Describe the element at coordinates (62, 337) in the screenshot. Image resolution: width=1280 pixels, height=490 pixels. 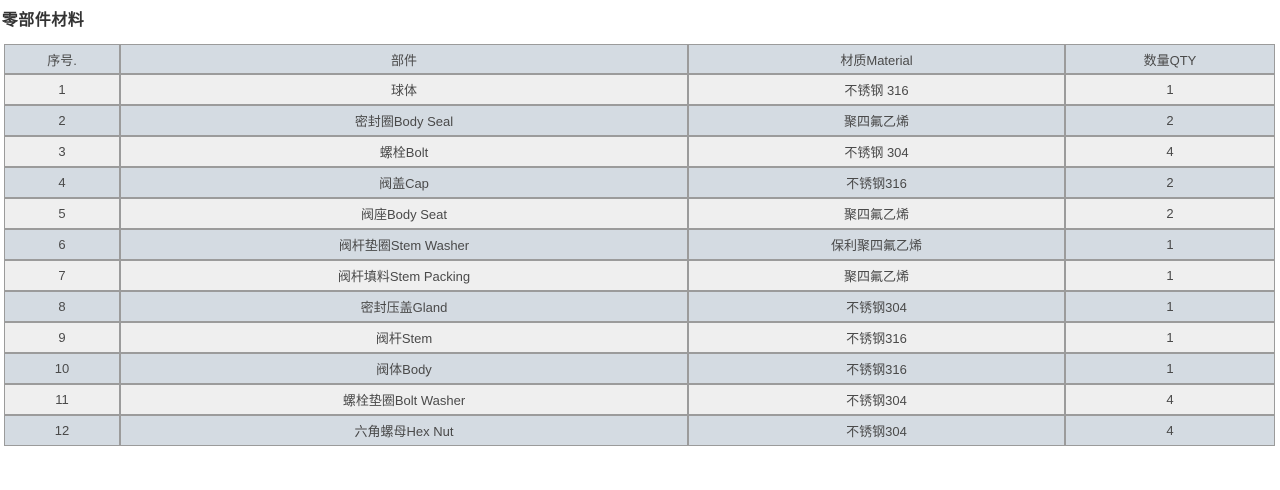
I see `table-cell: 9` at that location.